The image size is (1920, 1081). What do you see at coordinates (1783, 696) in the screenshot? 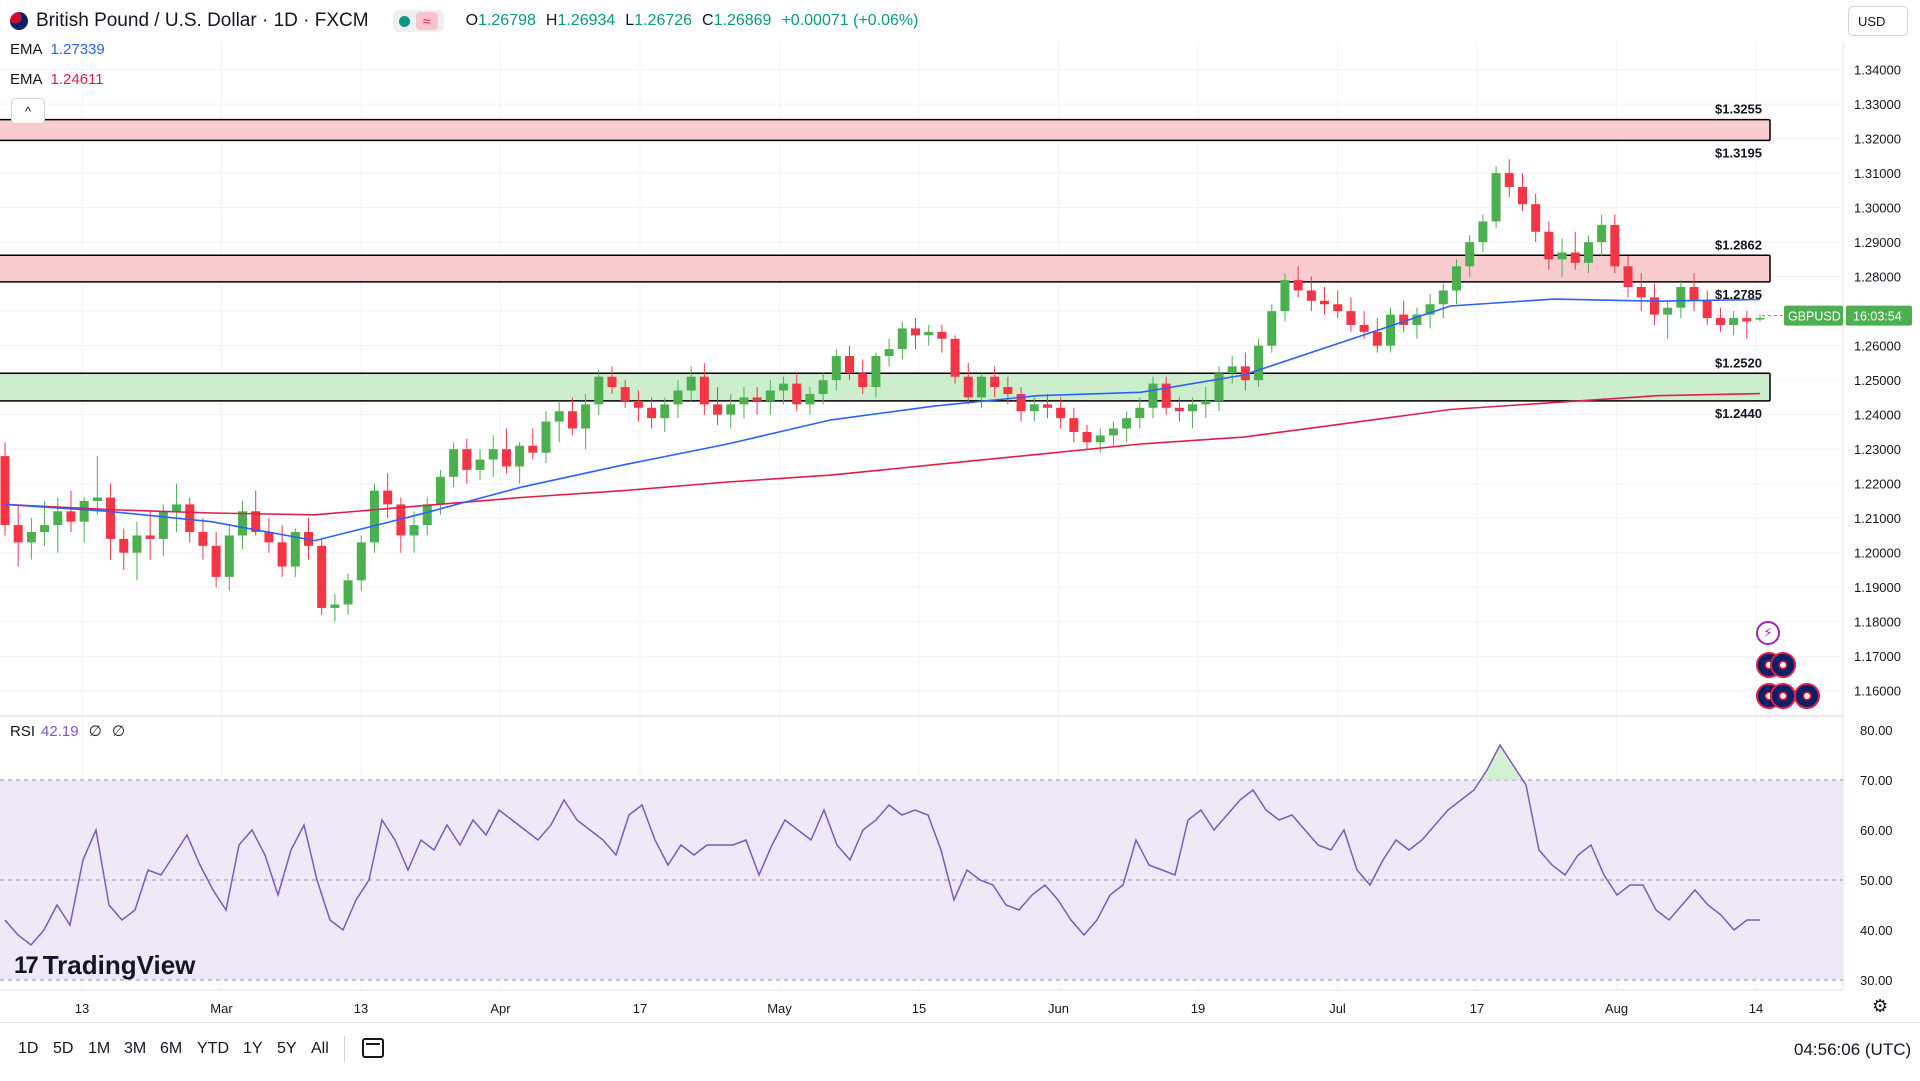
I see `us-flag-icon` at bounding box center [1783, 696].